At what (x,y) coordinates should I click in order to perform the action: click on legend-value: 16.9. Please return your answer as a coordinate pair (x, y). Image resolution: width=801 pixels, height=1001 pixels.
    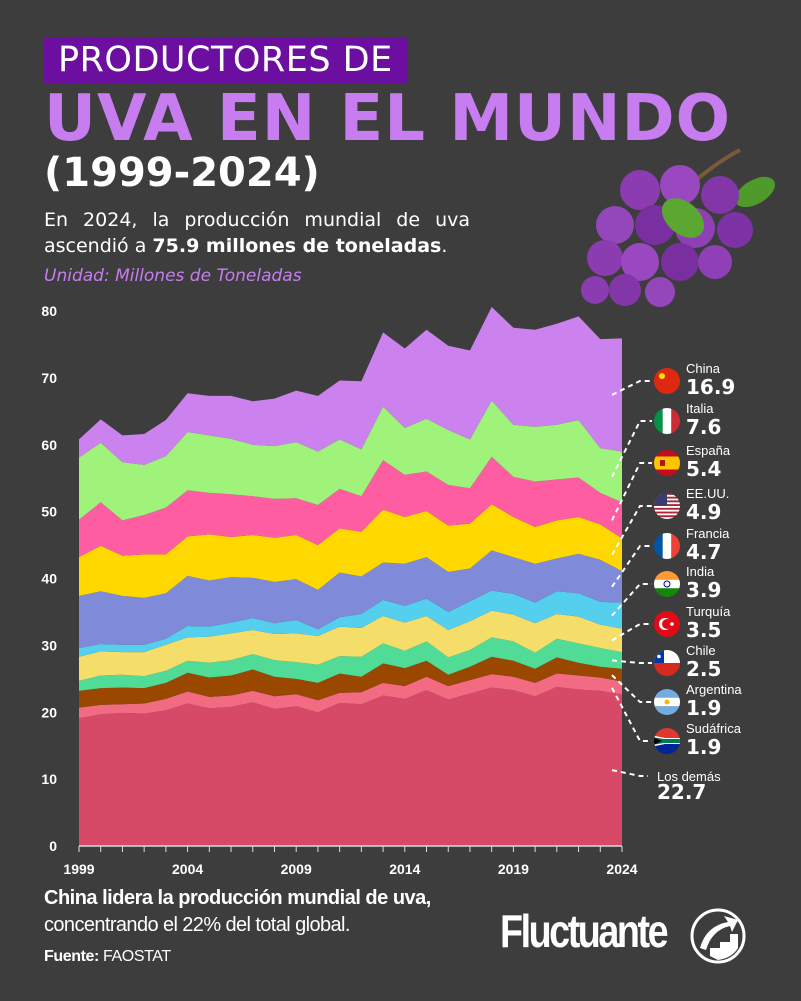
    Looking at the image, I should click on (710, 387).